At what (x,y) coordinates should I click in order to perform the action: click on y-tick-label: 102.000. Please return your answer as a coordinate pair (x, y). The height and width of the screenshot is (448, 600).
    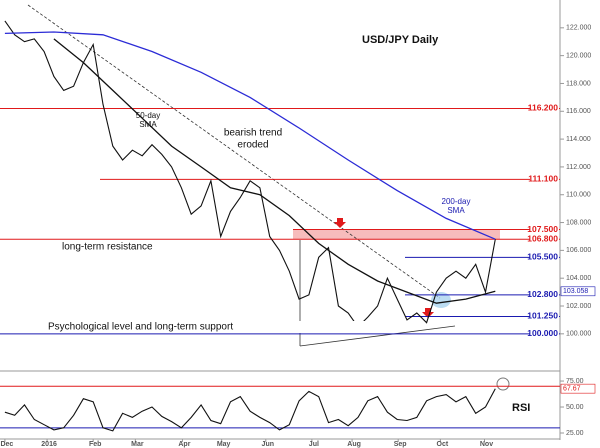
    Looking at the image, I should click on (578, 306).